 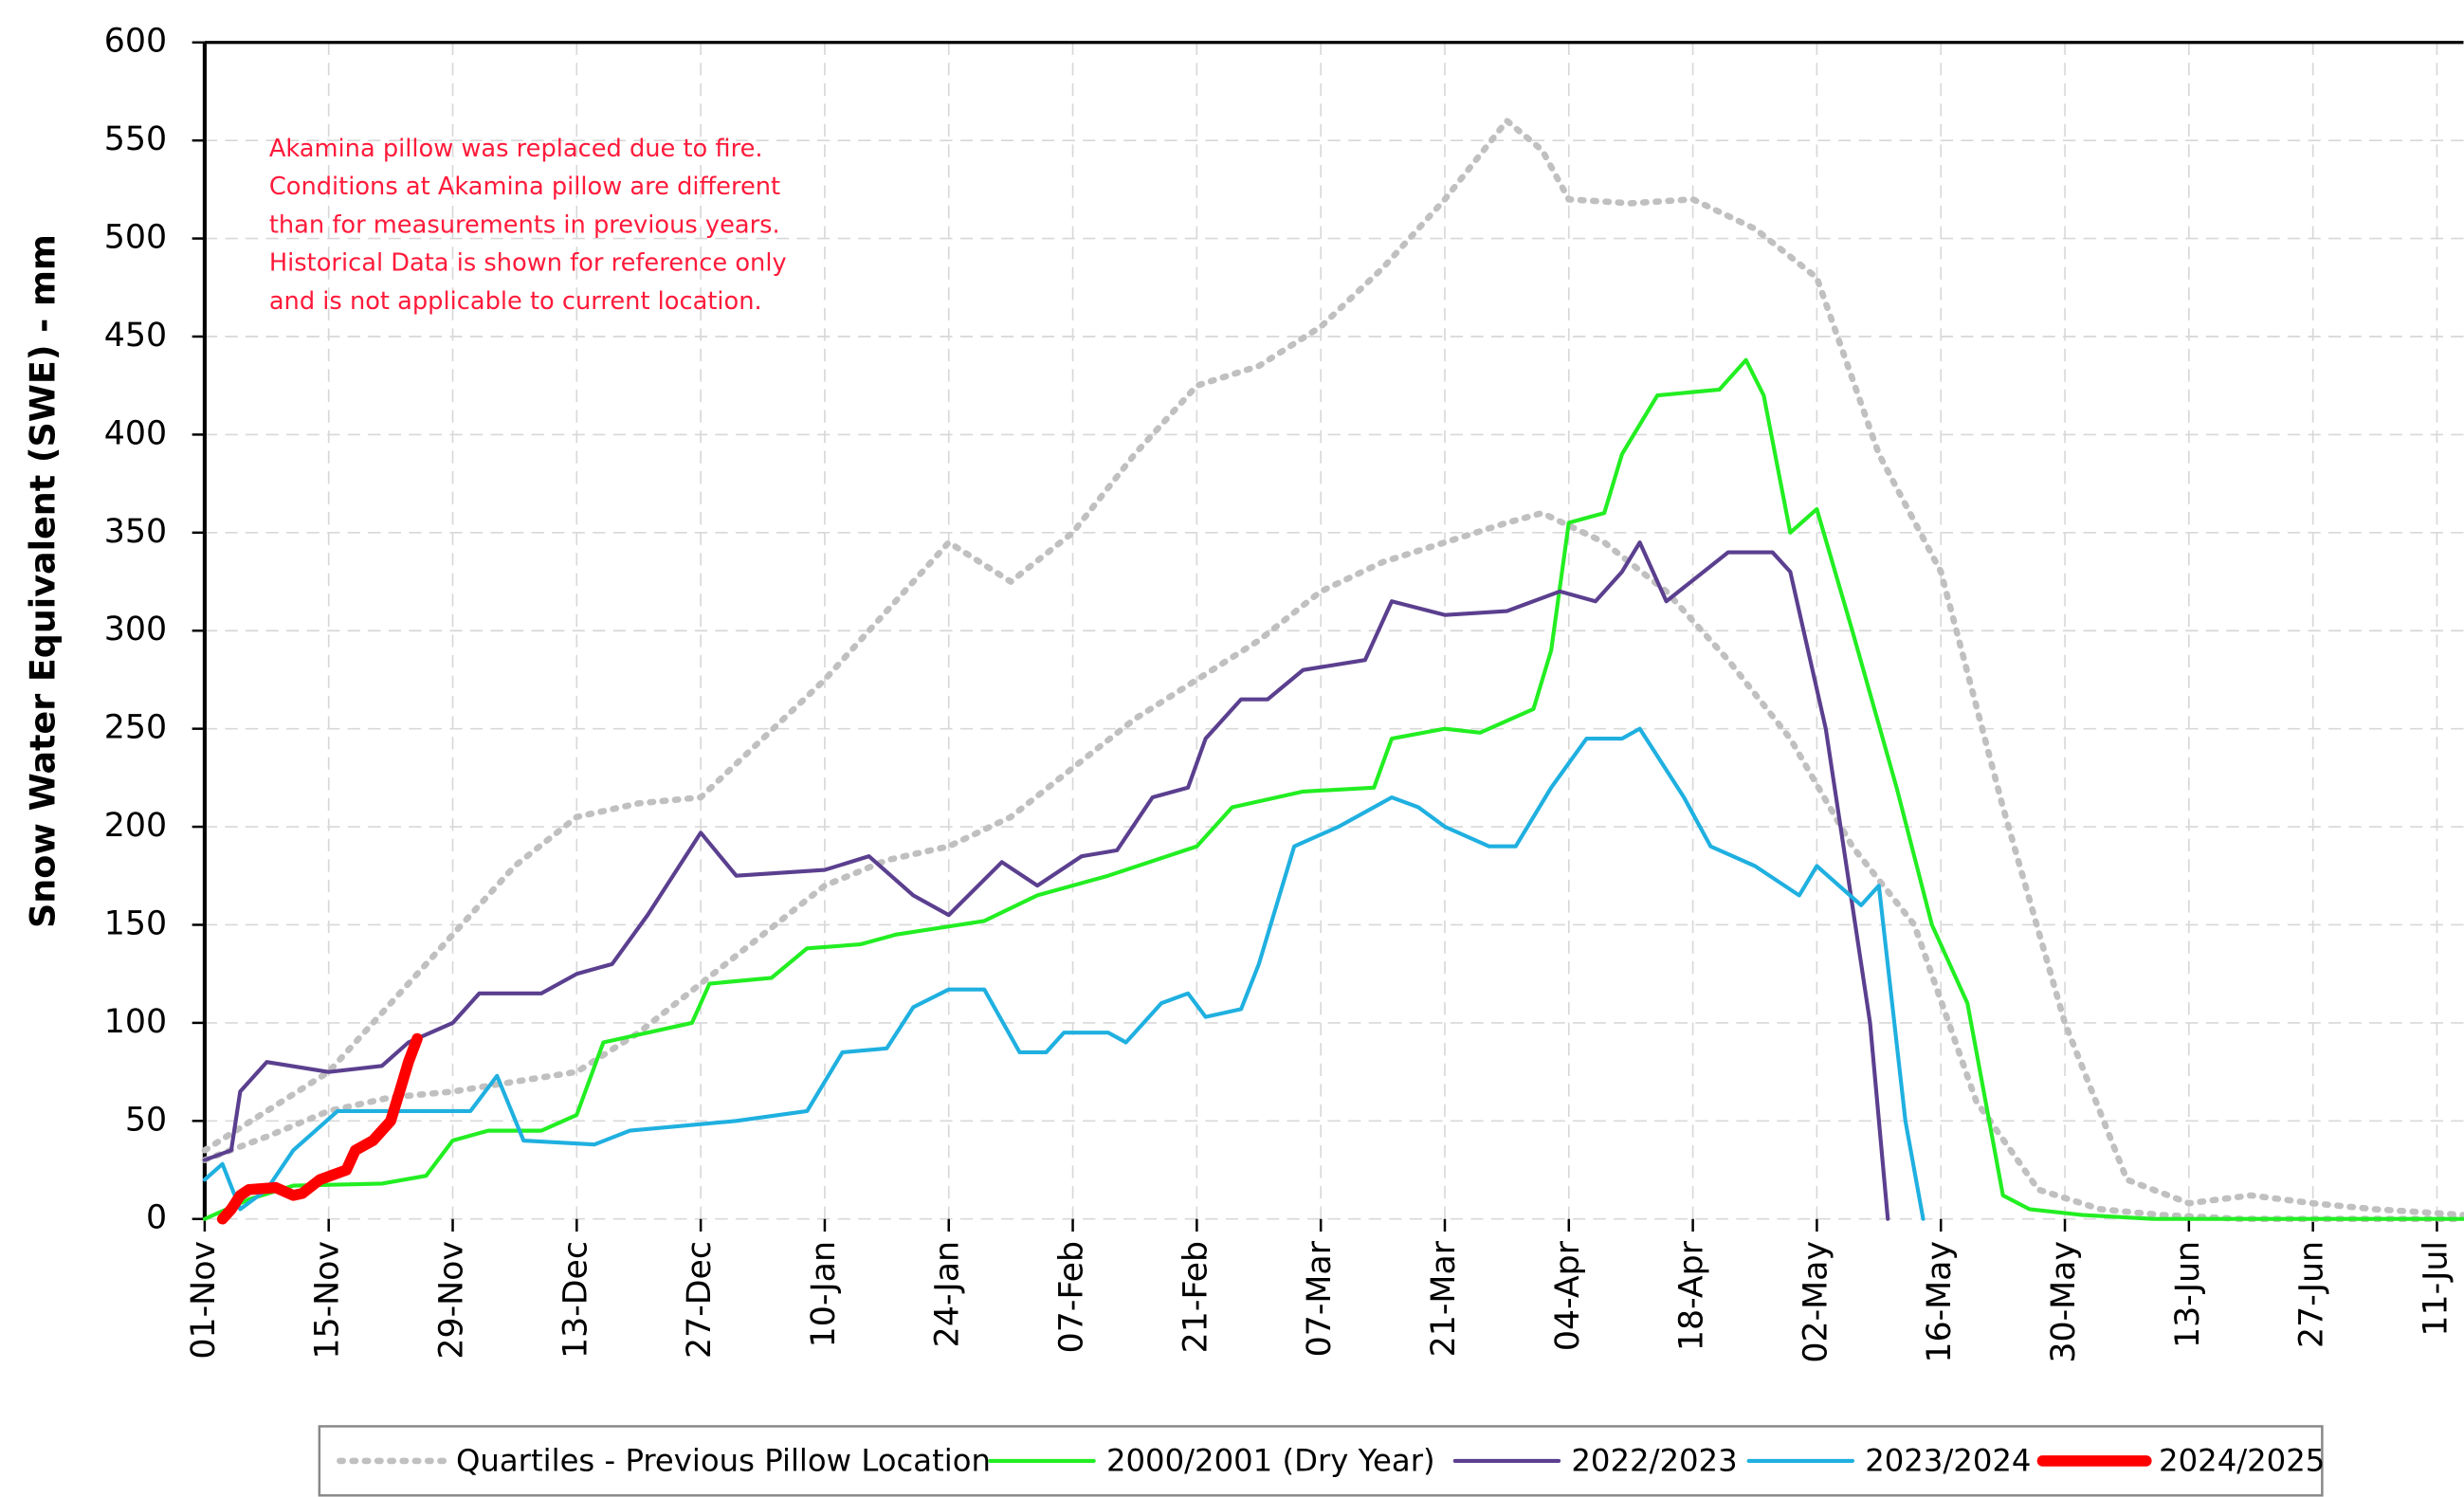 I want to click on x-tick-label: 29-Nov, so click(x=452, y=1300).